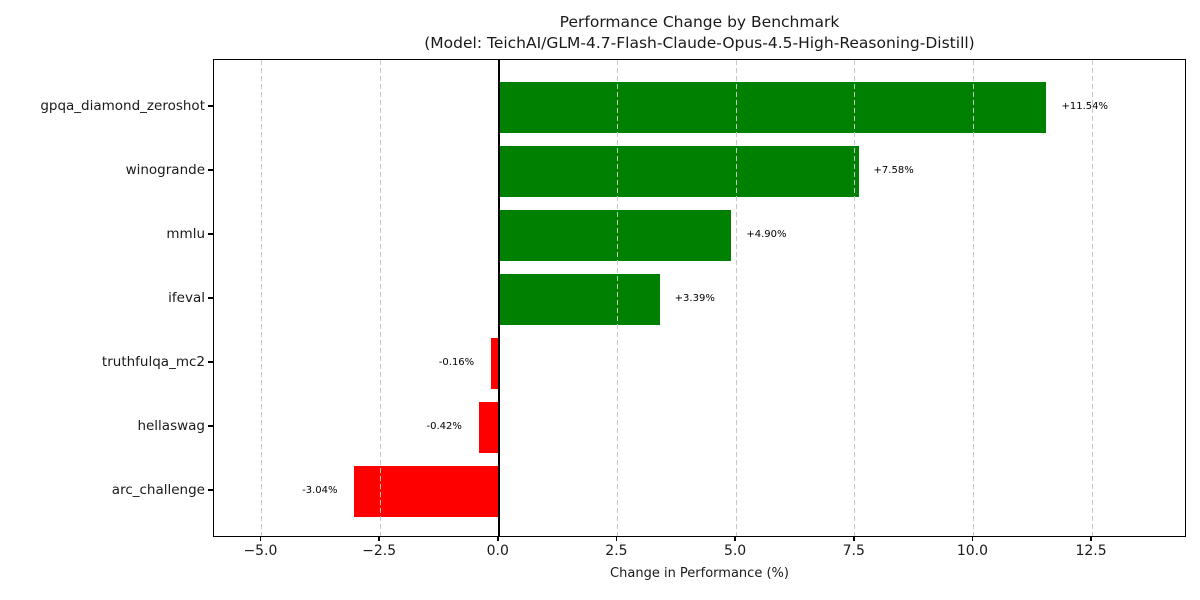 The image size is (1200, 600). What do you see at coordinates (186, 298) in the screenshot?
I see `y-tick-label-ifeval: ifeval` at bounding box center [186, 298].